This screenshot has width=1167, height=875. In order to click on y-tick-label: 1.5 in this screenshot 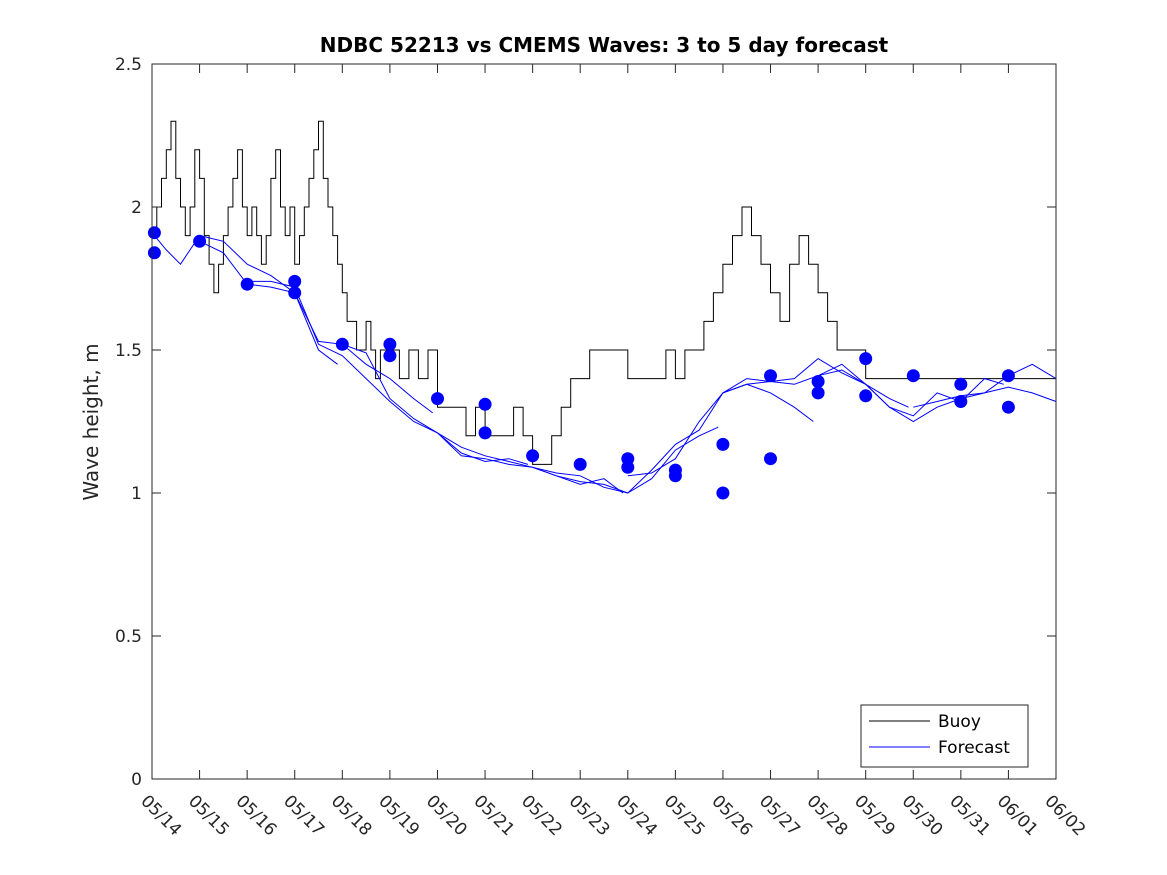, I will do `click(128, 351)`.